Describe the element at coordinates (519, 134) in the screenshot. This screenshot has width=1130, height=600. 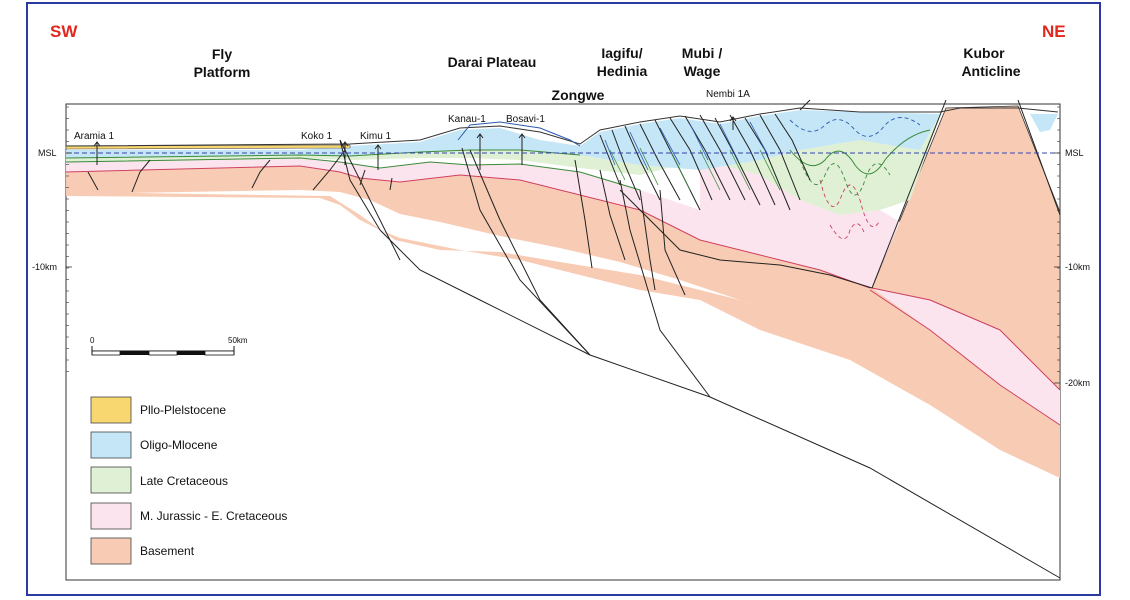
I see `darai-plateau-outline` at that location.